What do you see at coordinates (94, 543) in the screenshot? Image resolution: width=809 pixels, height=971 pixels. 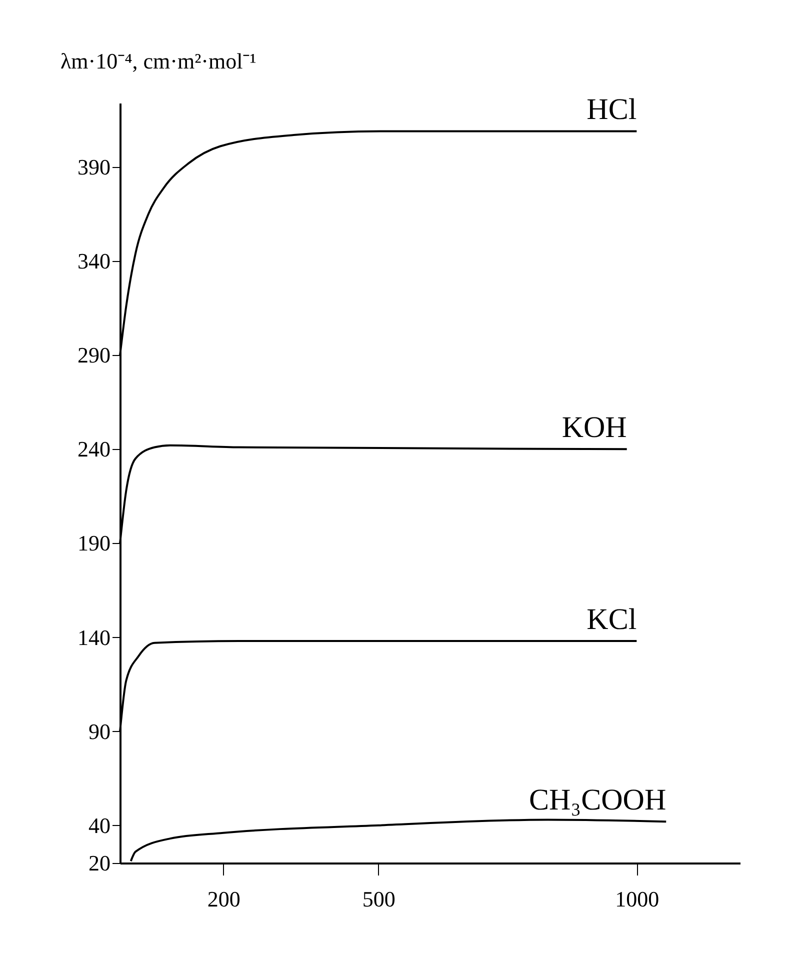 I see `y-tick-label: 190` at bounding box center [94, 543].